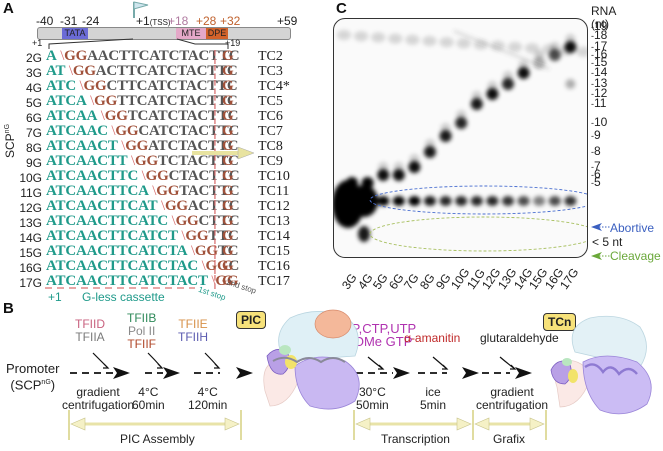  What do you see at coordinates (599, 35) in the screenshot?
I see `size-marker: -18` at bounding box center [599, 35].